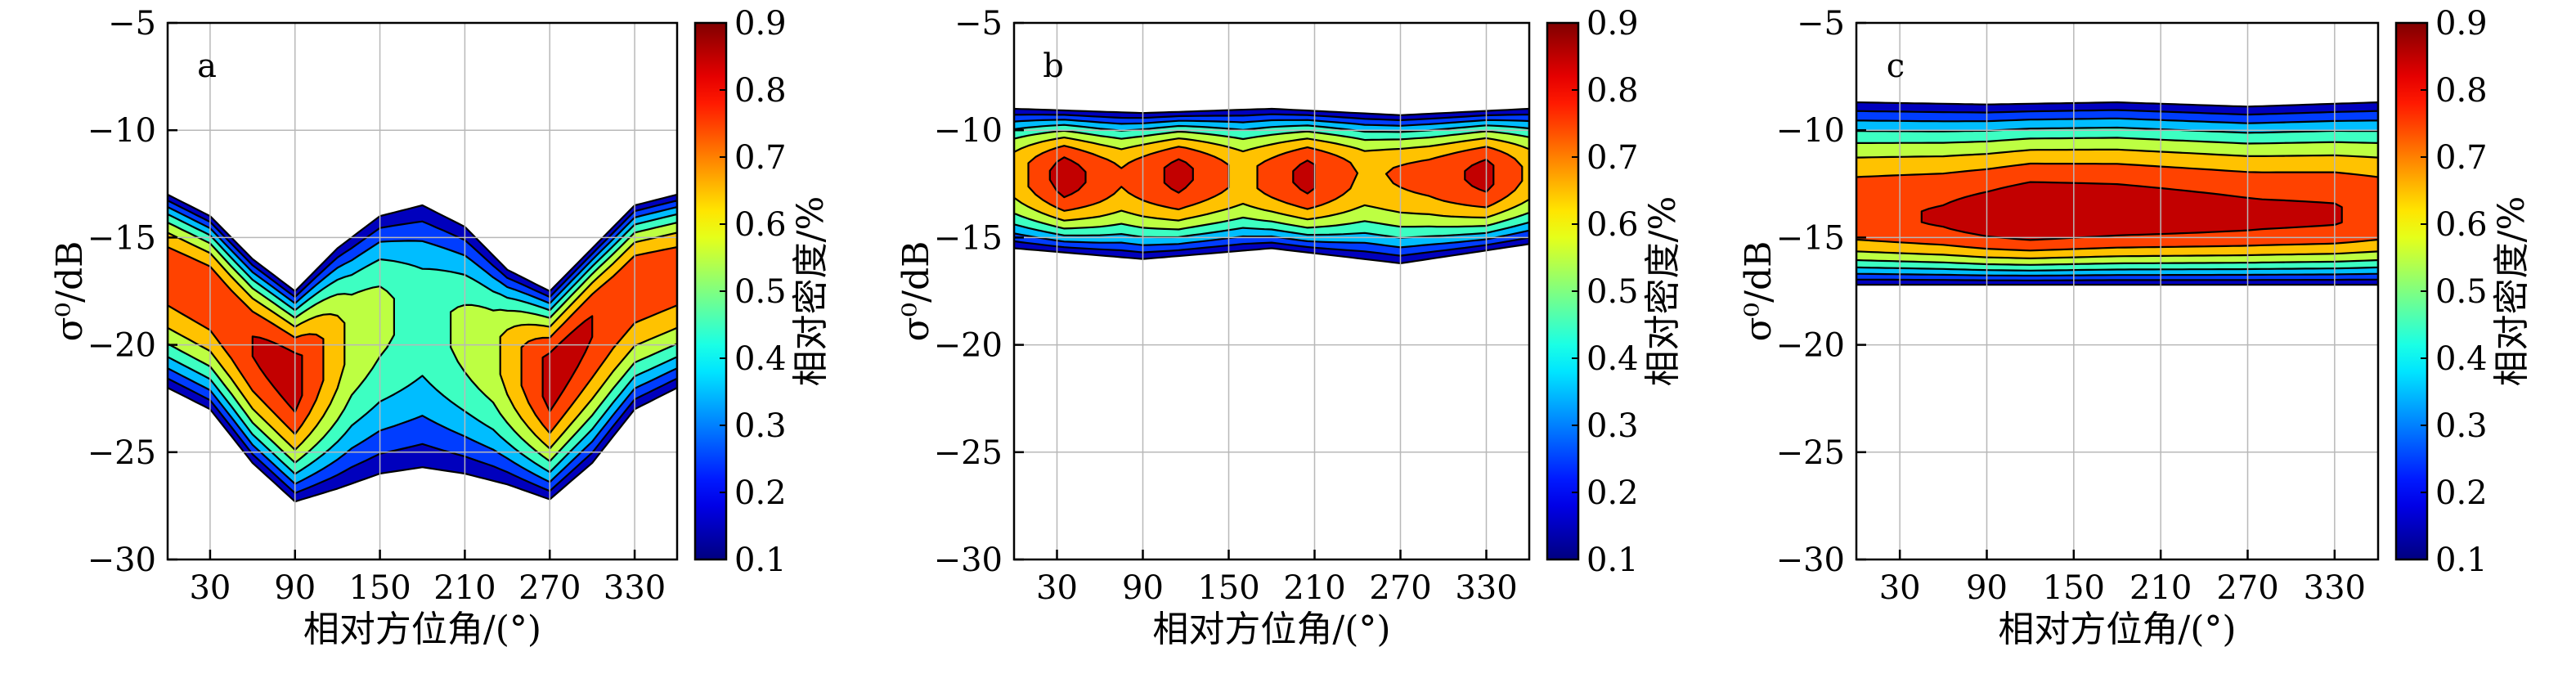 This screenshot has width=2576, height=674. What do you see at coordinates (1896, 66) in the screenshot?
I see `panel-label: c` at bounding box center [1896, 66].